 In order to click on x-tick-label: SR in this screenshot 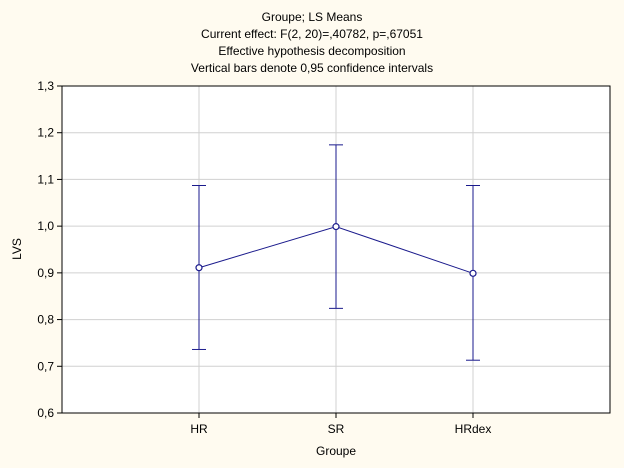, I will do `click(336, 429)`.